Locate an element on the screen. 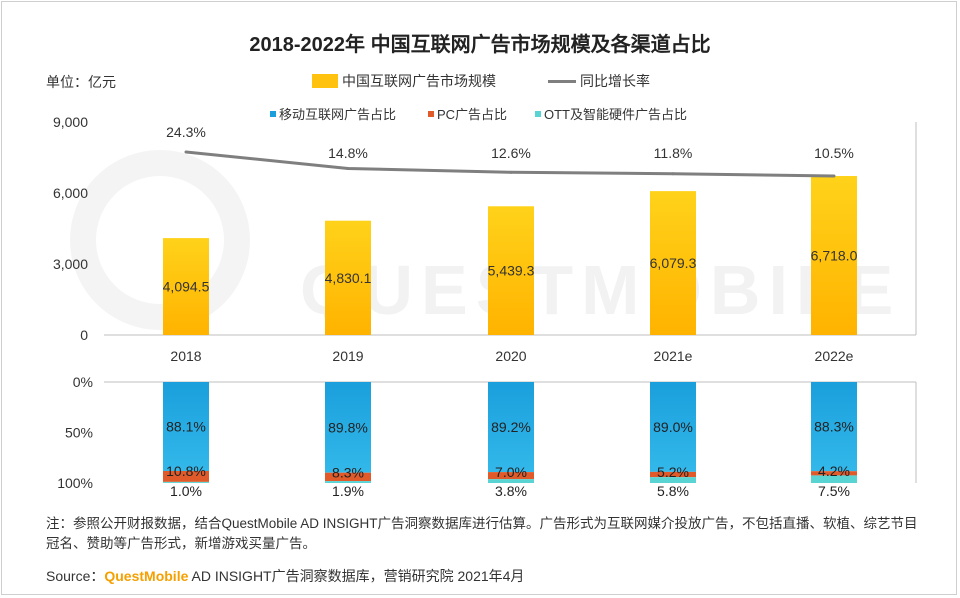 Image resolution: width=960 pixels, height=598 pixels. market-size-value-label: 4,094.5 is located at coordinates (186, 287).